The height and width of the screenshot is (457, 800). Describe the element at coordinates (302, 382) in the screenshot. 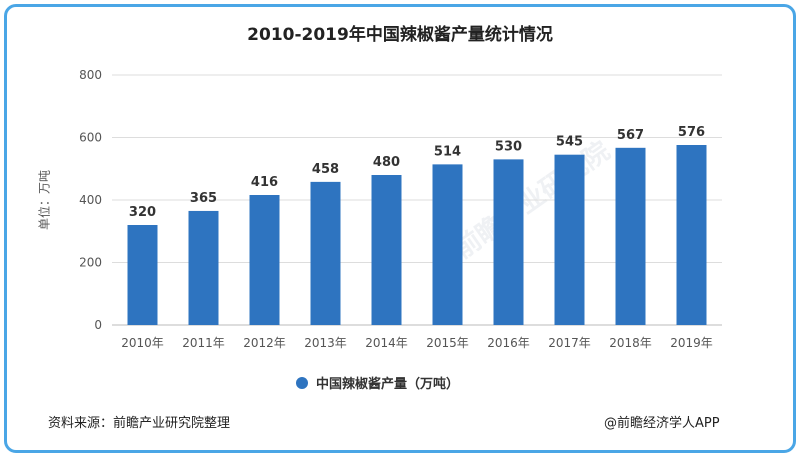

I see `legend-marker` at that location.